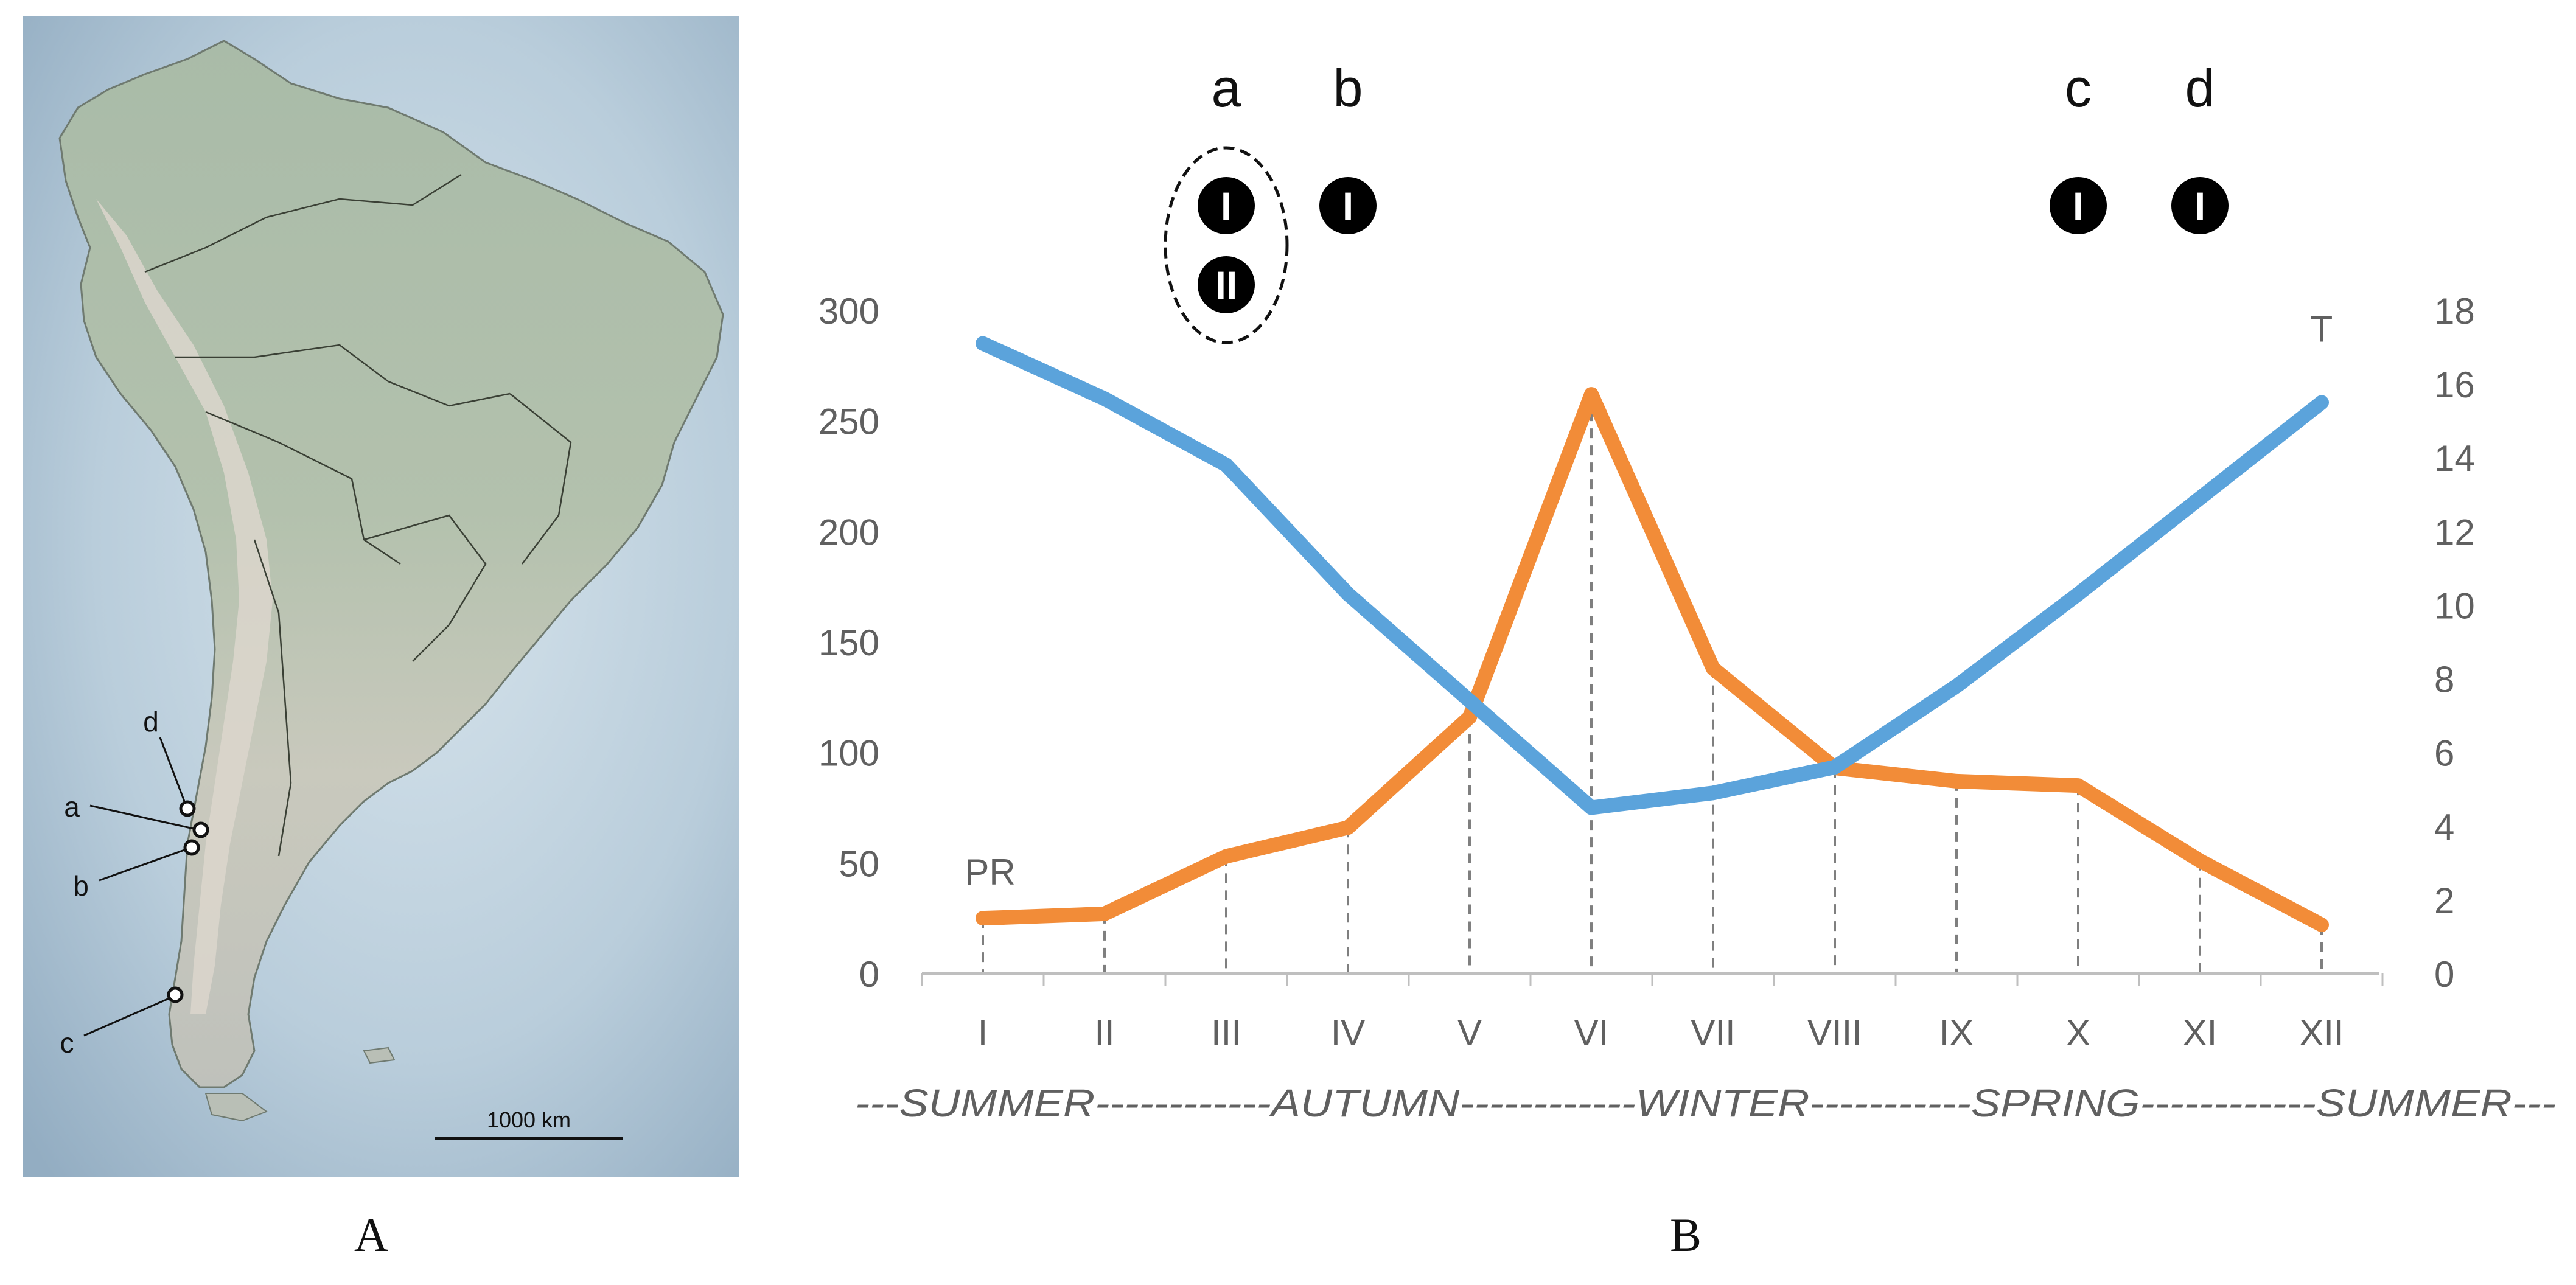 Image resolution: width=2576 pixels, height=1285 pixels. I want to click on site-letter-d: d, so click(2200, 88).